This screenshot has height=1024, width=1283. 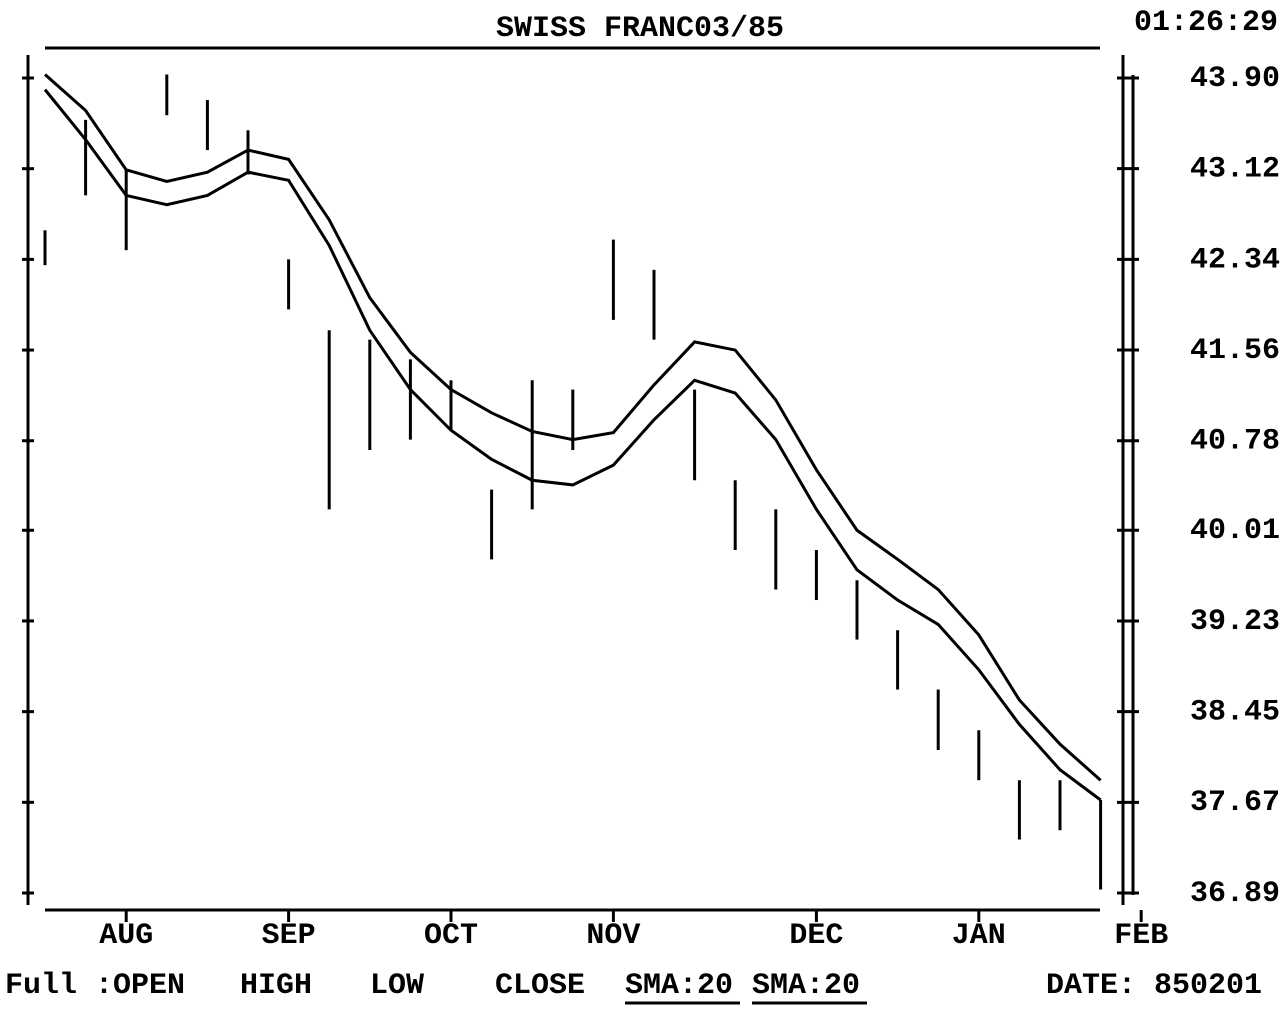 I want to click on date-label: DATE: 850201, so click(x=1154, y=986).